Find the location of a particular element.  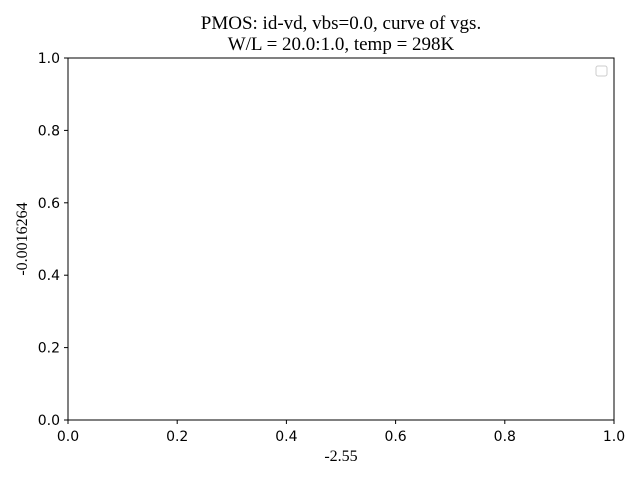

x-tick-label: 0.4 is located at coordinates (286, 437).